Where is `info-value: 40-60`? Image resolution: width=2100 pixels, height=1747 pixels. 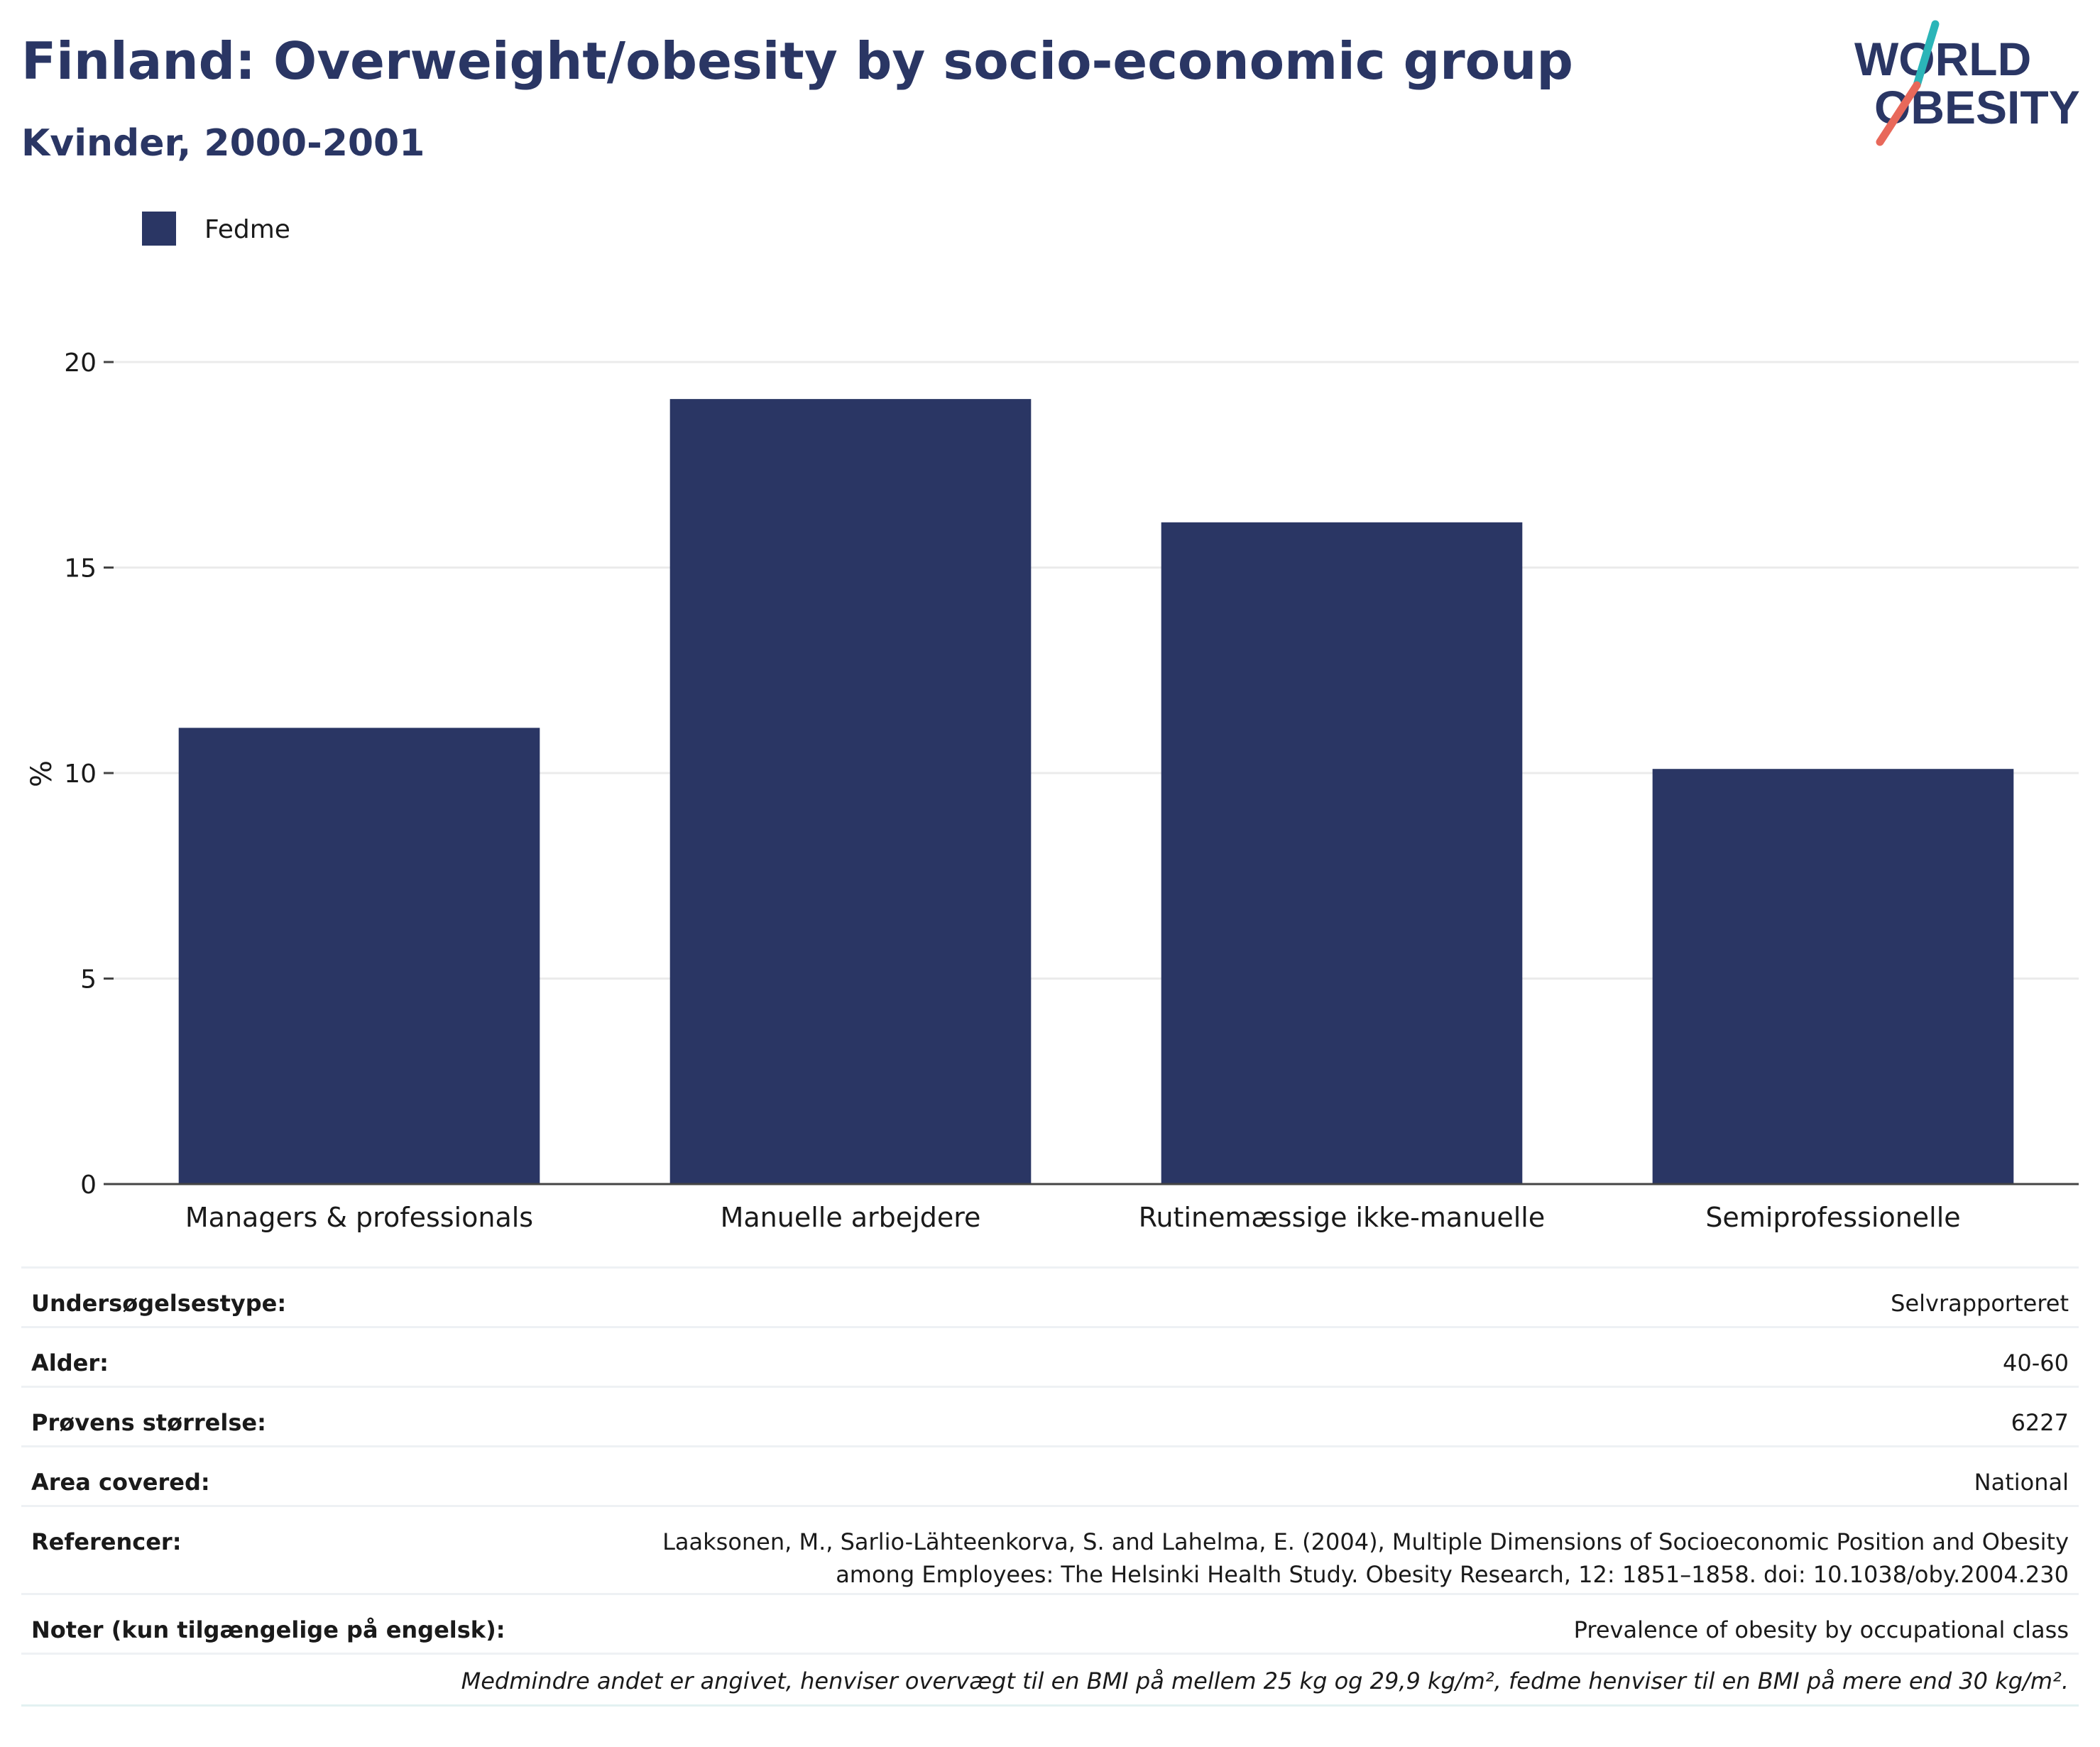
info-value: 40-60 is located at coordinates (2036, 1362).